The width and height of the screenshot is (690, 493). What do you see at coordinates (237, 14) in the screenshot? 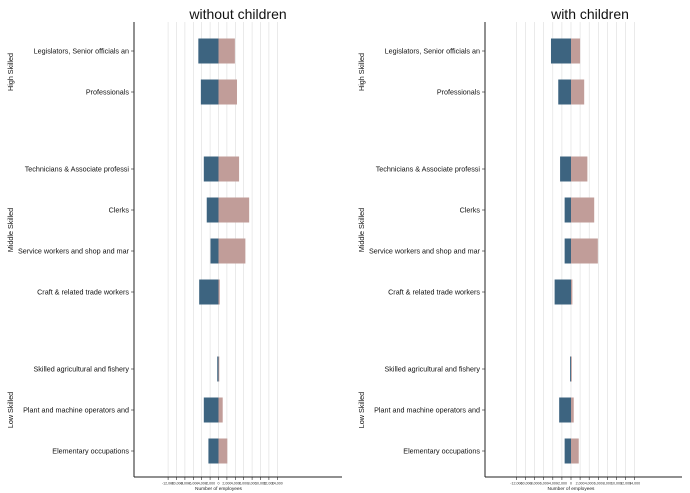
I see `panel-title: without children` at bounding box center [237, 14].